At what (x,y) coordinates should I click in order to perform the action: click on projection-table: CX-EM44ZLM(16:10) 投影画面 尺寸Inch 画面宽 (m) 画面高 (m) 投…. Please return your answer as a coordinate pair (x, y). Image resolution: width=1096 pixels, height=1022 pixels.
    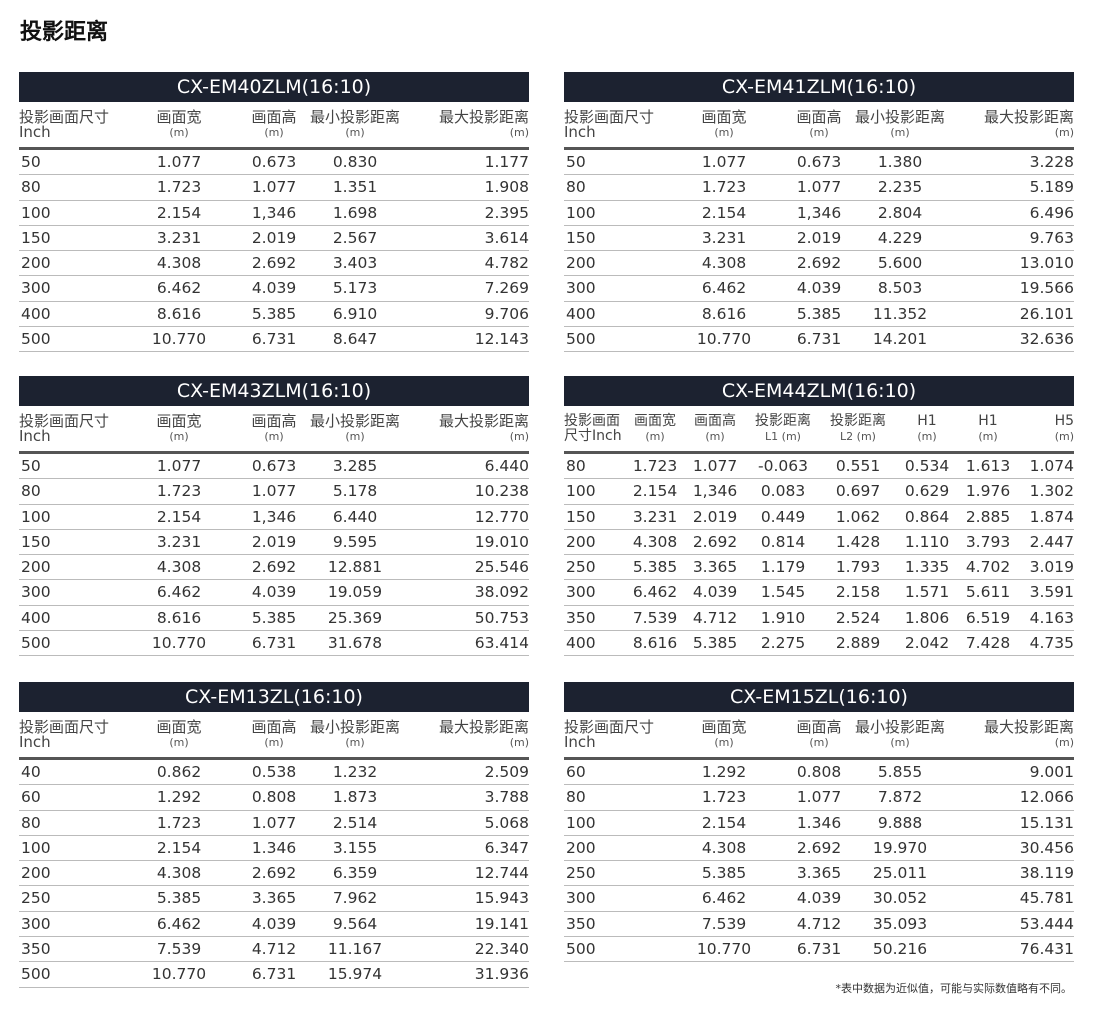
    Looking at the image, I should click on (819, 516).